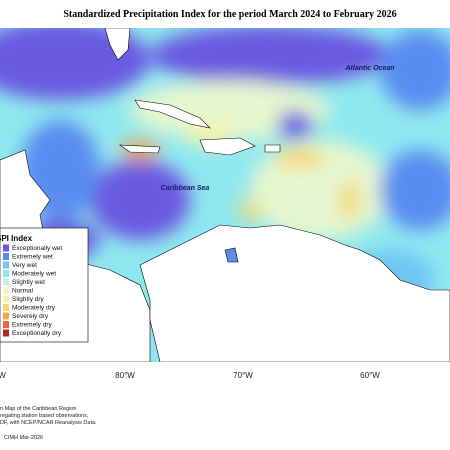  I want to click on sea-label: Caribbean Sea, so click(185, 188).